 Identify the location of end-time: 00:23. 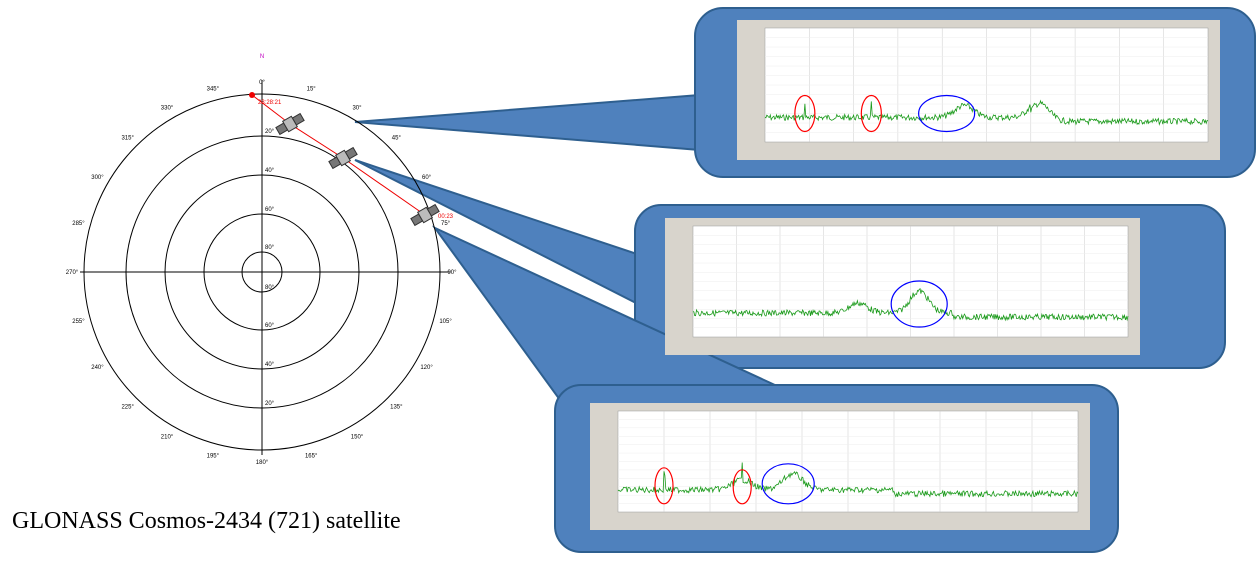
(446, 217).